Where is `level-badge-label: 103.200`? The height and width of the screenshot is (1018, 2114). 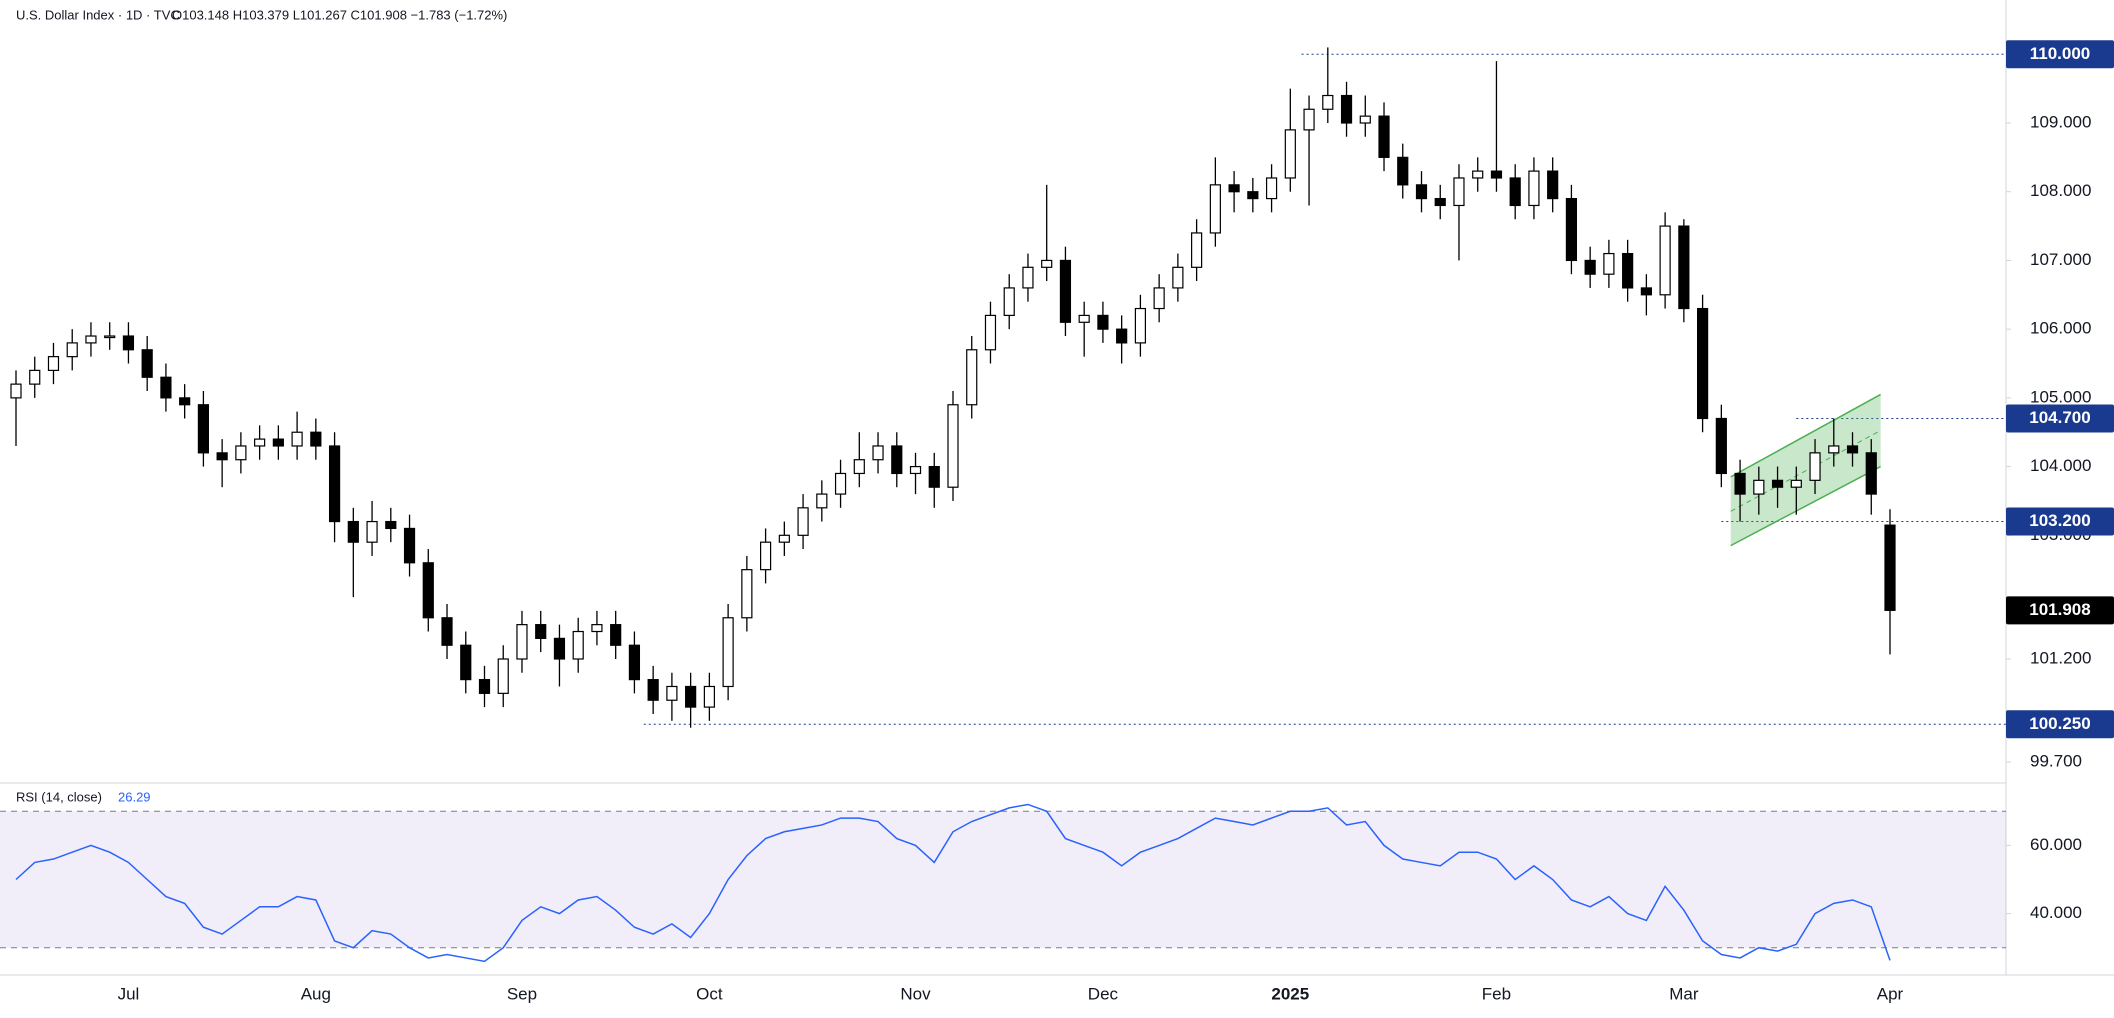
level-badge-label: 103.200 is located at coordinates (2059, 520).